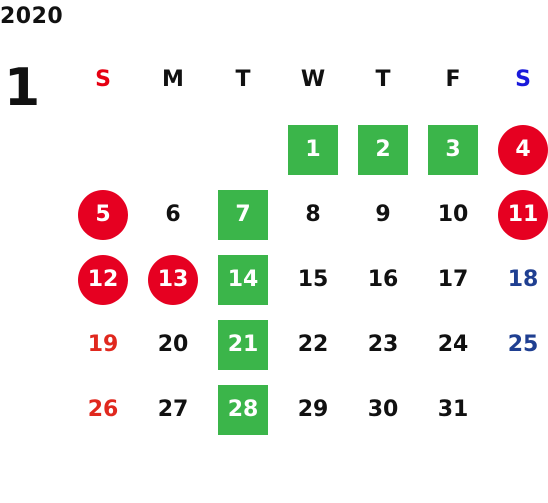  Describe the element at coordinates (313, 214) in the screenshot. I see `calendar-day: 8` at that location.